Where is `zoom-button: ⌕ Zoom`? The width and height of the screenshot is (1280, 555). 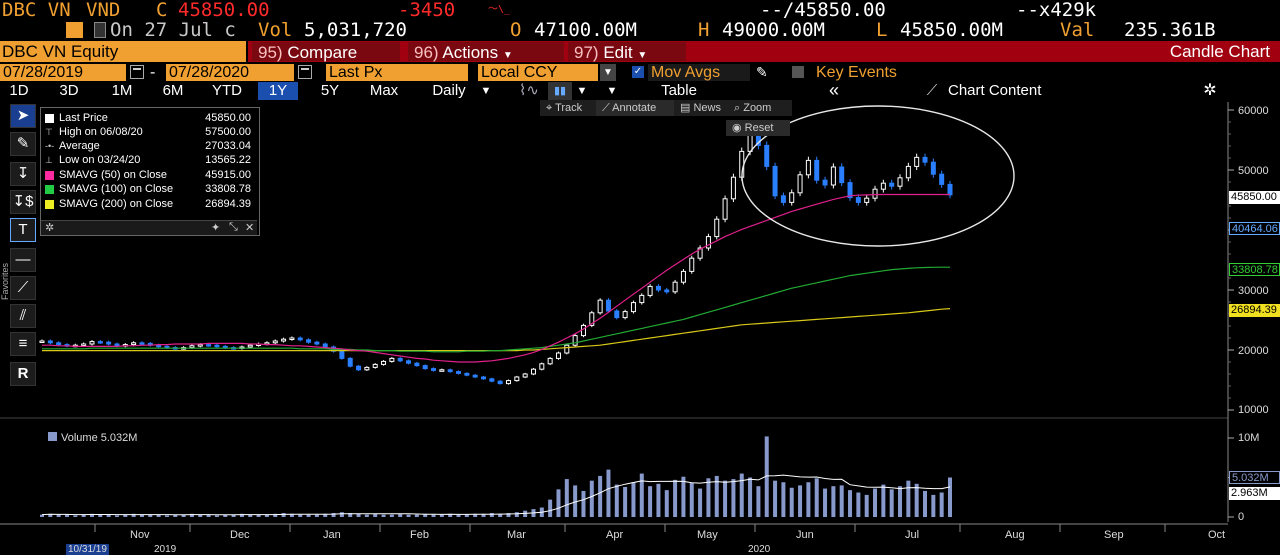 zoom-button: ⌕ Zoom is located at coordinates (760, 108).